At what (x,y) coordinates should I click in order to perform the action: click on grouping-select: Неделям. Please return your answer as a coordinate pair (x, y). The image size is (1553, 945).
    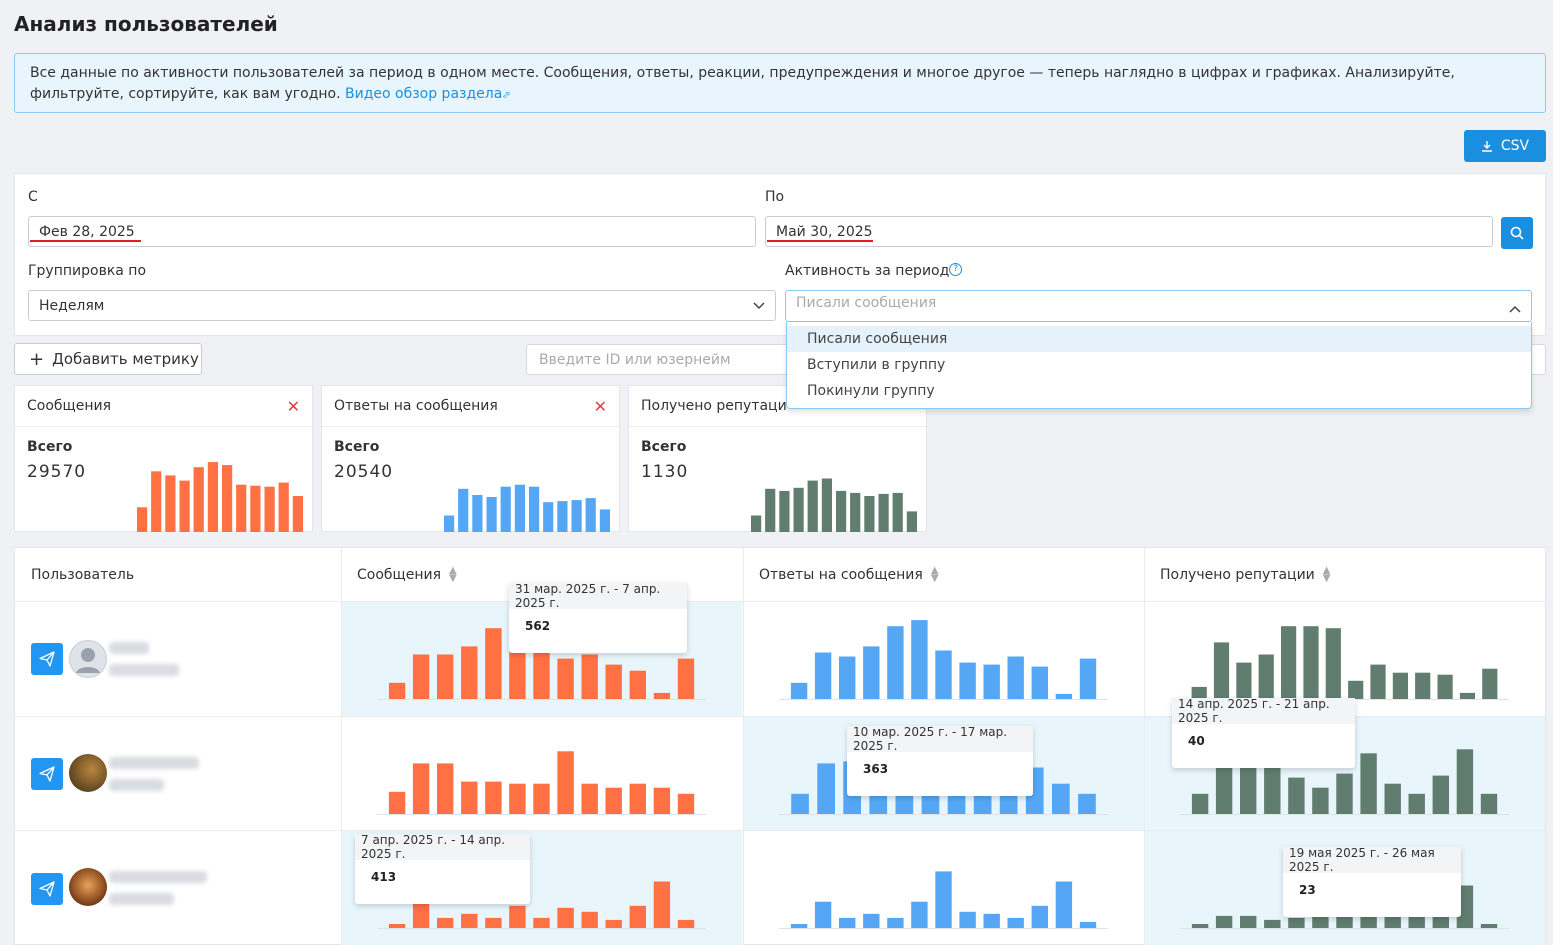
    Looking at the image, I should click on (402, 305).